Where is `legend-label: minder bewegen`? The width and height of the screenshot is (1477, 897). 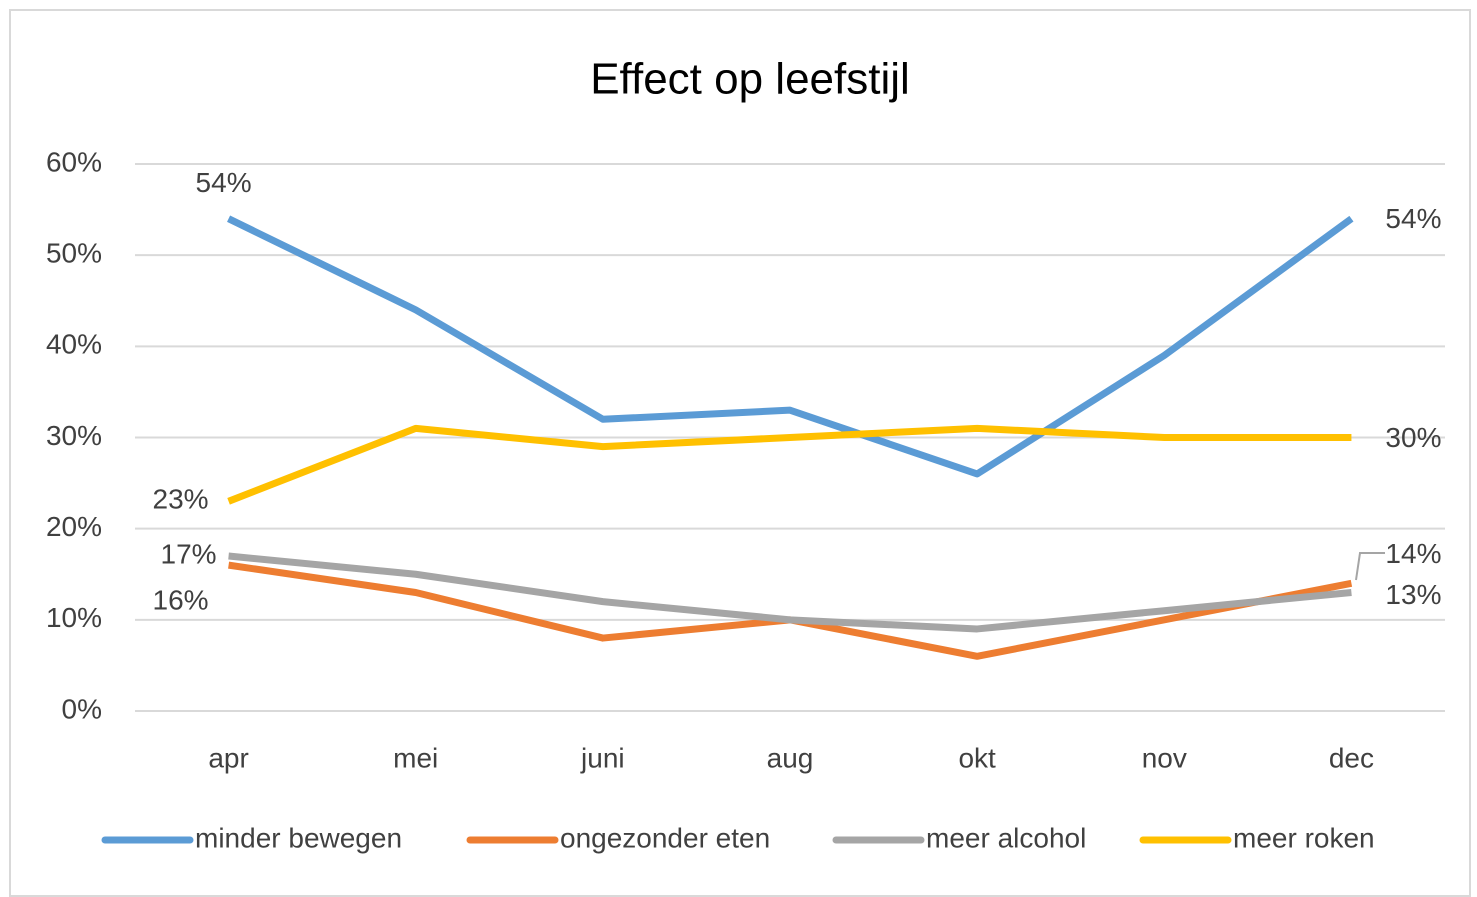 legend-label: minder bewegen is located at coordinates (298, 837).